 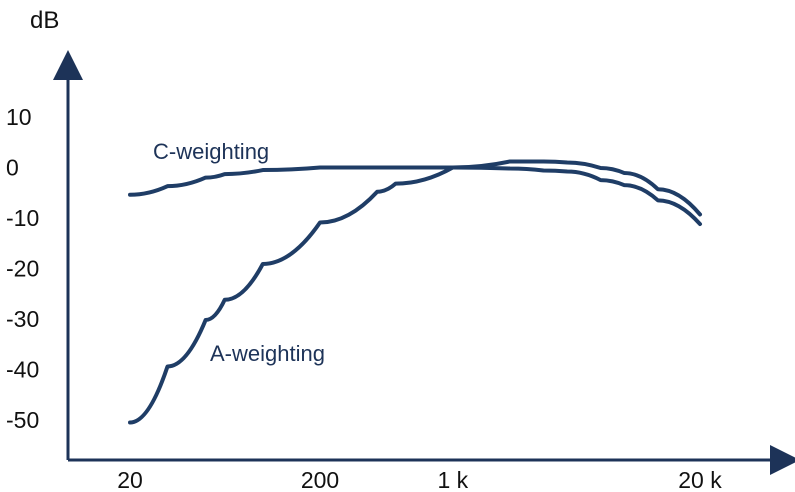 I want to click on a-weighting-label: A-weighting, so click(x=267, y=353).